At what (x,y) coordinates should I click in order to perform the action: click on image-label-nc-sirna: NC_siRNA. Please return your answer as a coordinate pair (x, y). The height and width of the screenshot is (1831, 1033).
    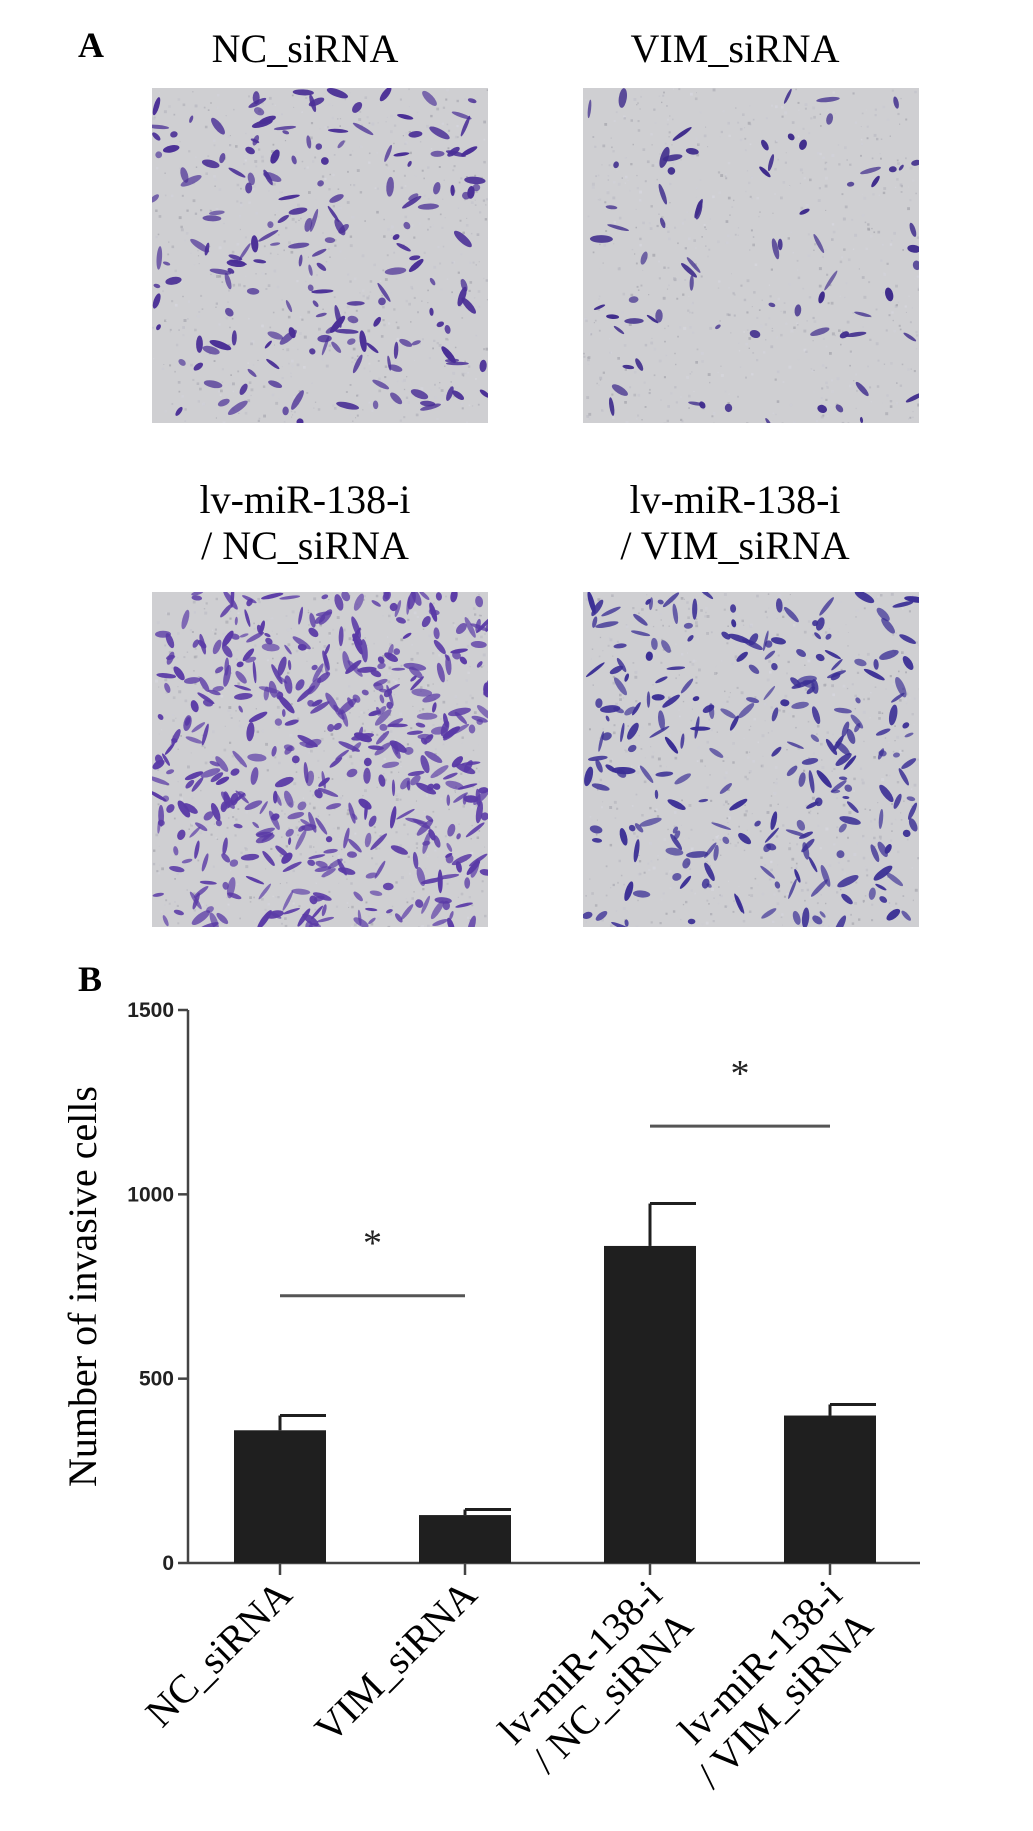
    Looking at the image, I should click on (305, 49).